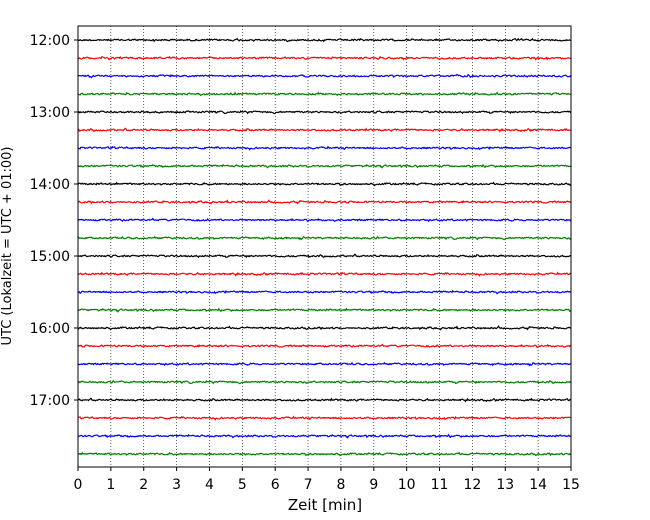 The height and width of the screenshot is (520, 650). What do you see at coordinates (78, 485) in the screenshot?
I see `x-tick-label: 0` at bounding box center [78, 485].